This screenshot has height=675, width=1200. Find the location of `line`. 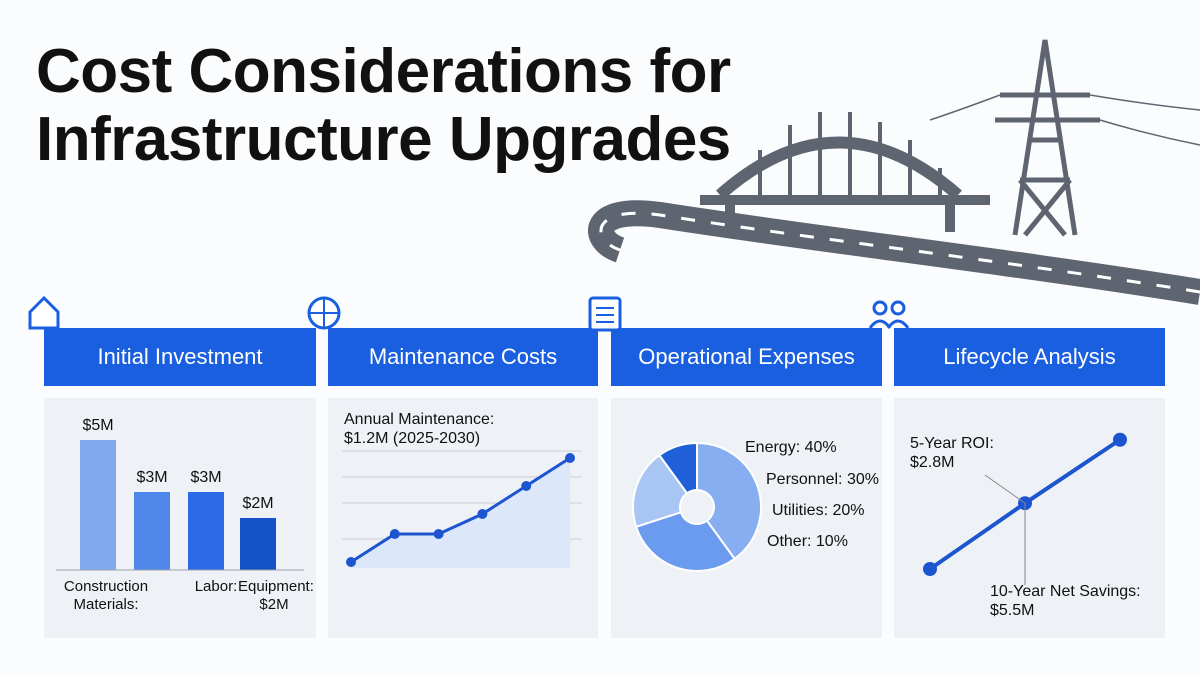

line is located at coordinates (460, 510).